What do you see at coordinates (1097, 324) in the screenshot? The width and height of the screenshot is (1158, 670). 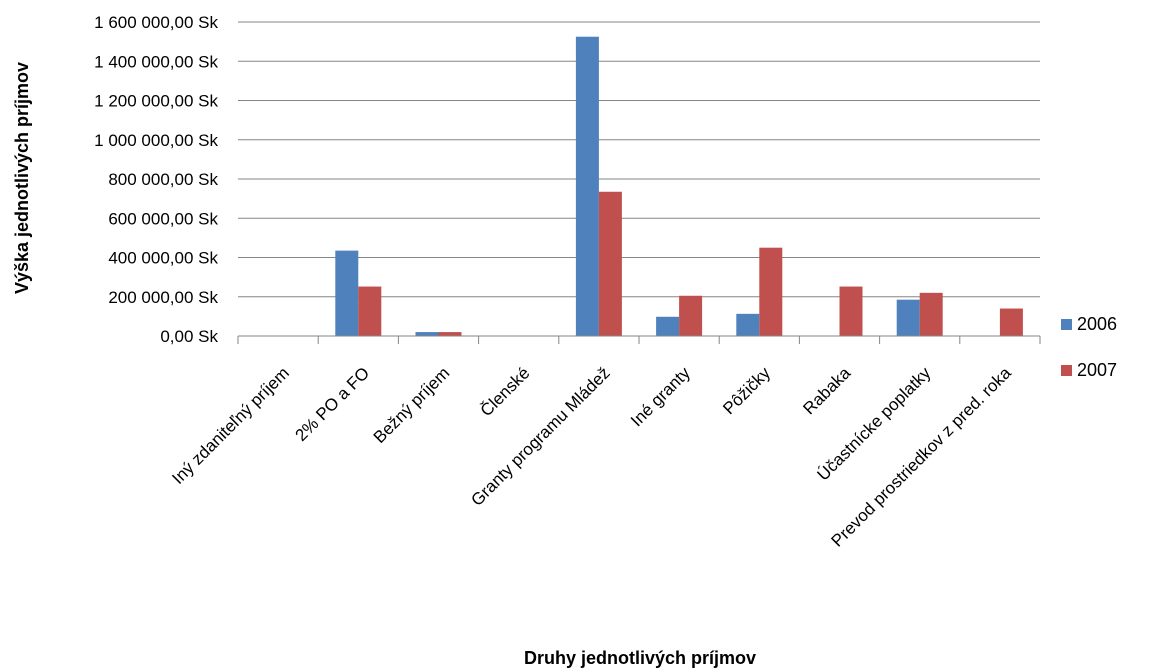 I see `legend-label-2006: 2006` at bounding box center [1097, 324].